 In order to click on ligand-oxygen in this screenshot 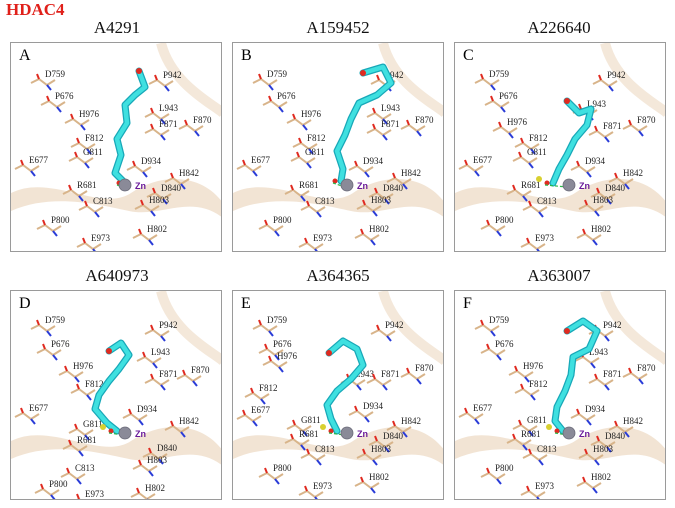, I will do `click(331, 431)`.